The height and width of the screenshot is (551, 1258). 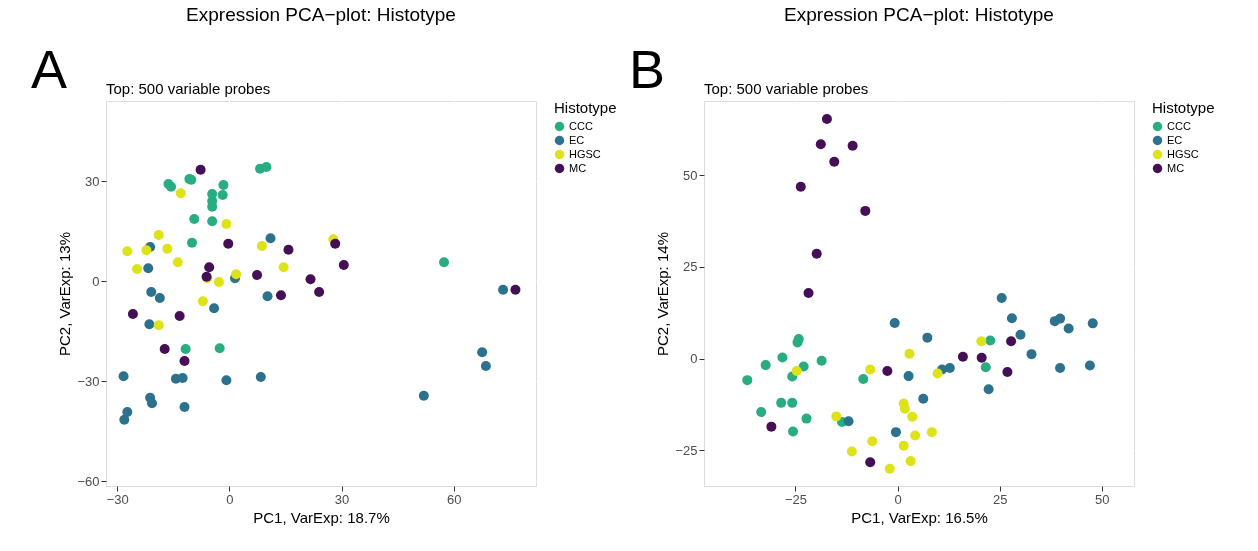 I want to click on legend-label: CCC, so click(x=1179, y=125).